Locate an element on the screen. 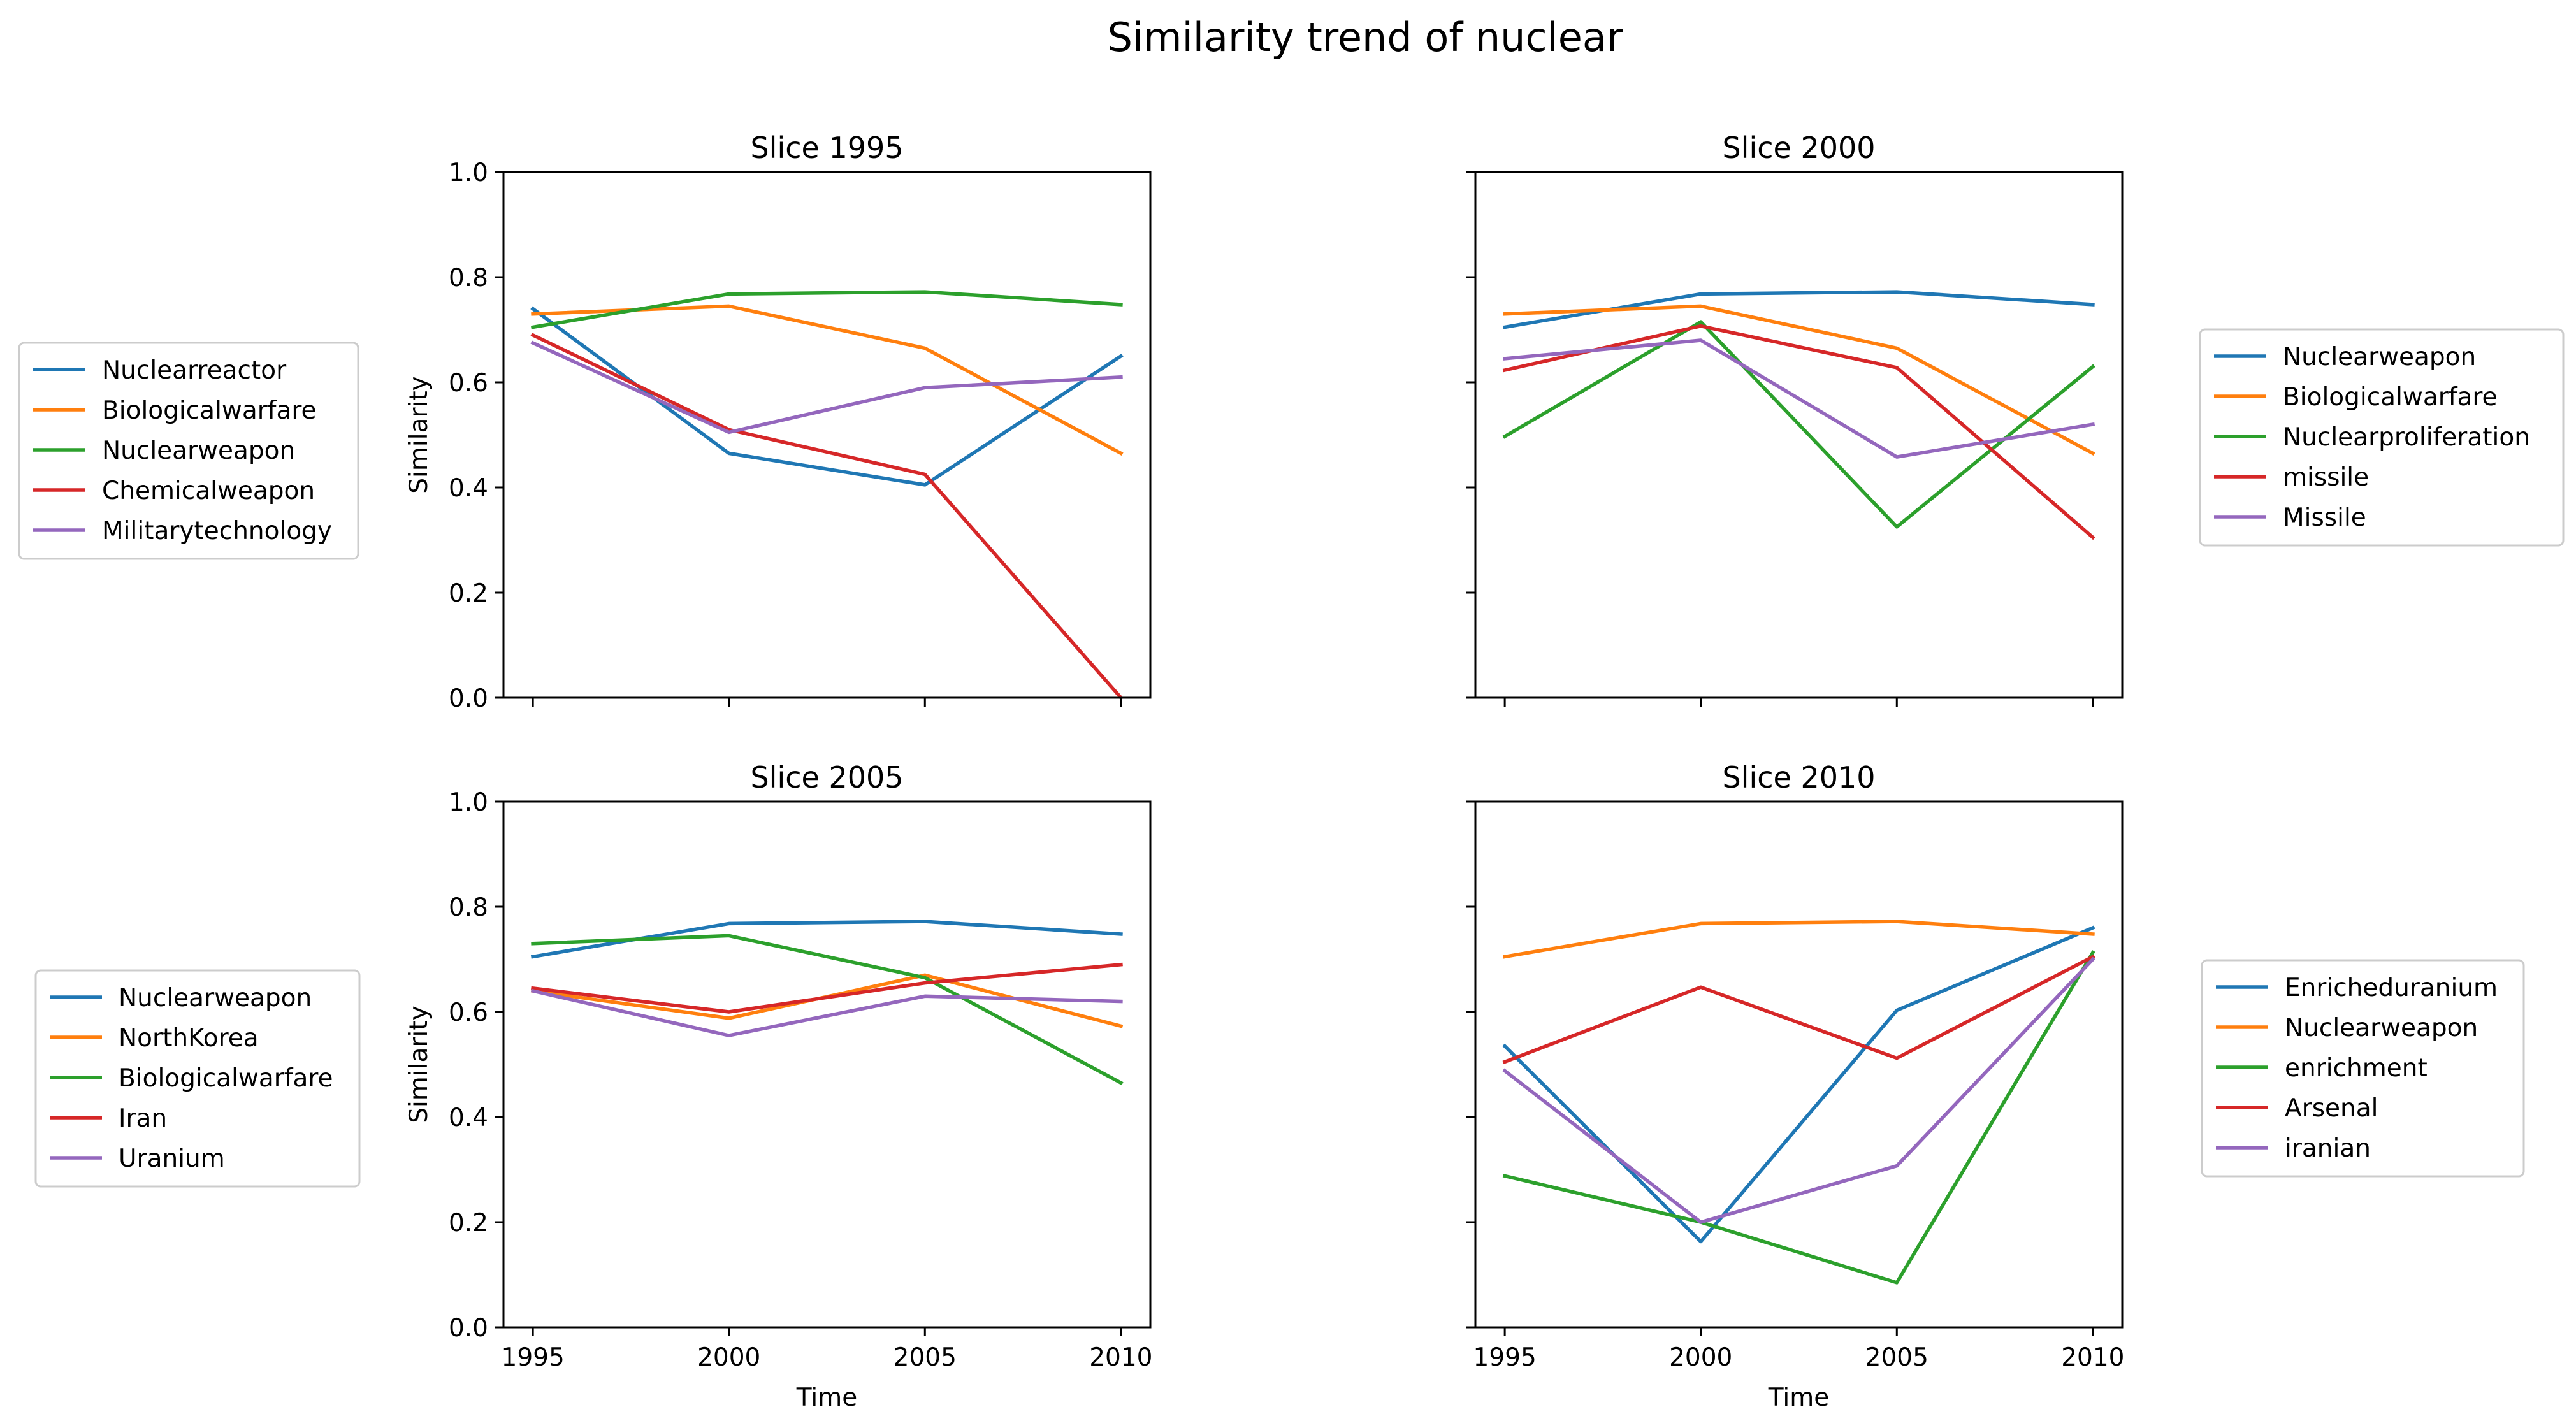  legend-entry: missile is located at coordinates (2326, 477).